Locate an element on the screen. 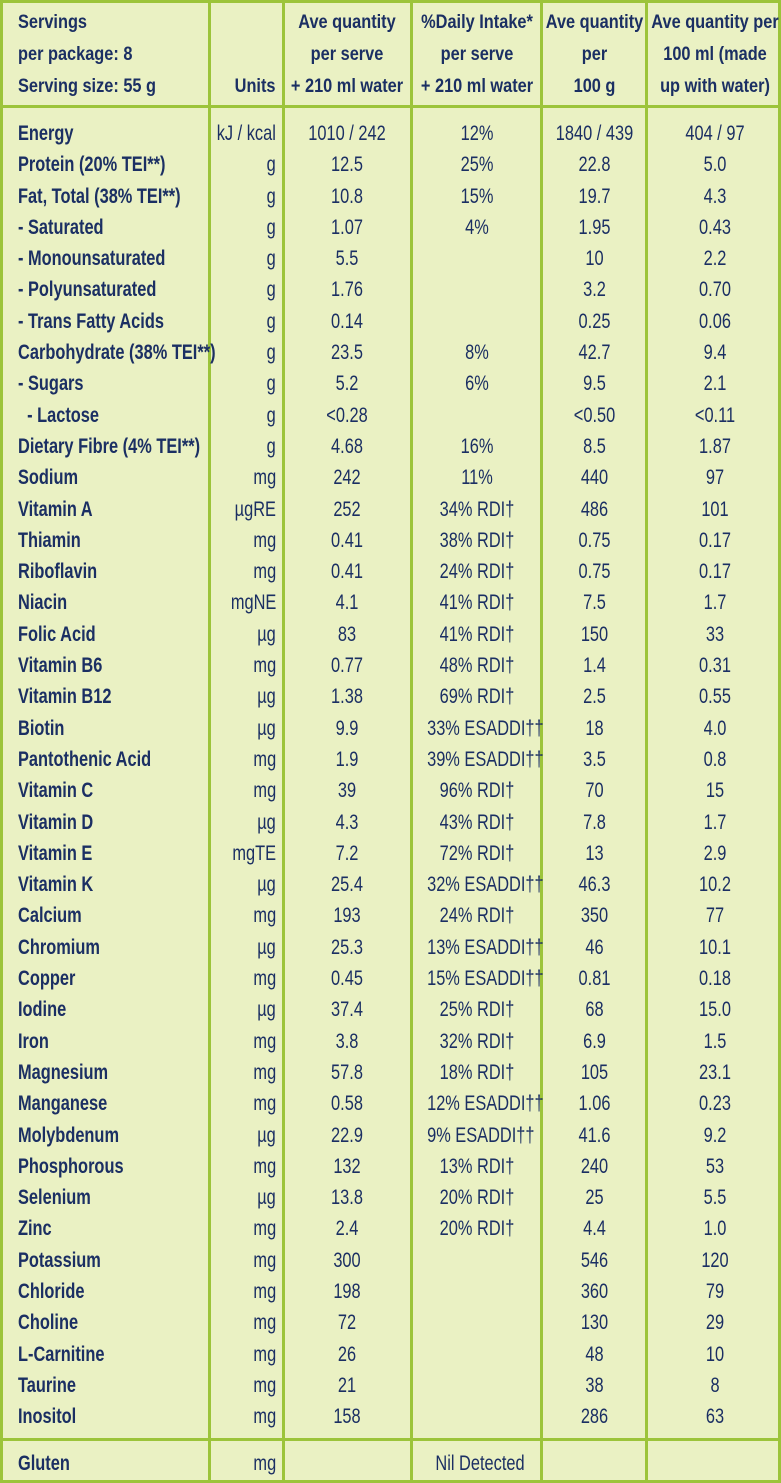 This screenshot has height=1483, width=781. per-100ml-value: 0.06 is located at coordinates (715, 321).